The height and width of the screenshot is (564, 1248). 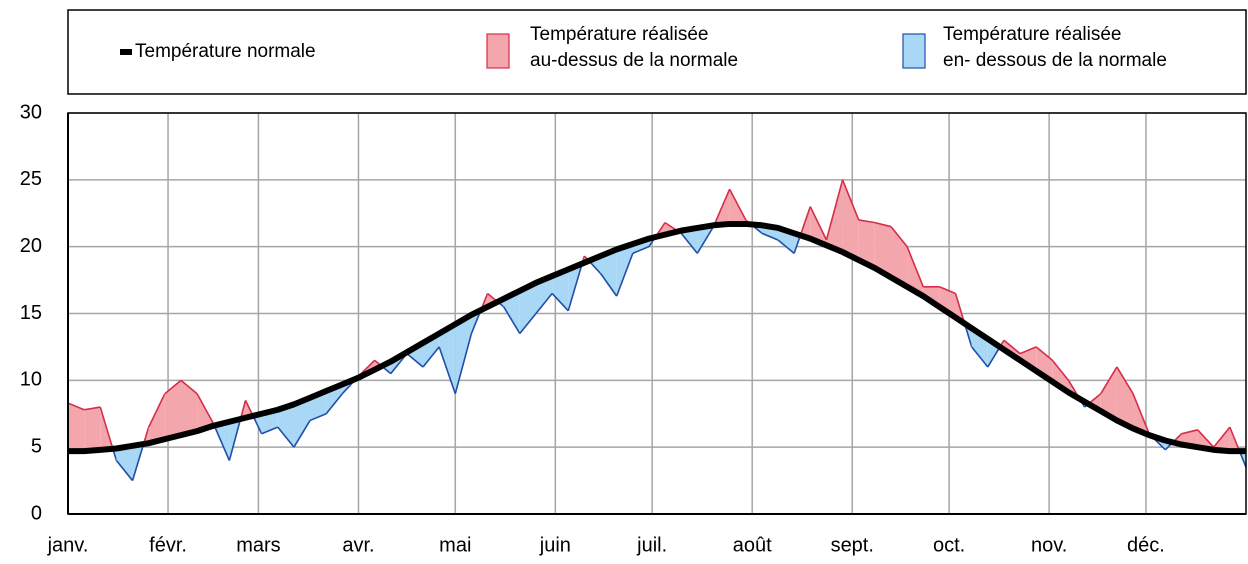 I want to click on legend-box, so click(x=657, y=52).